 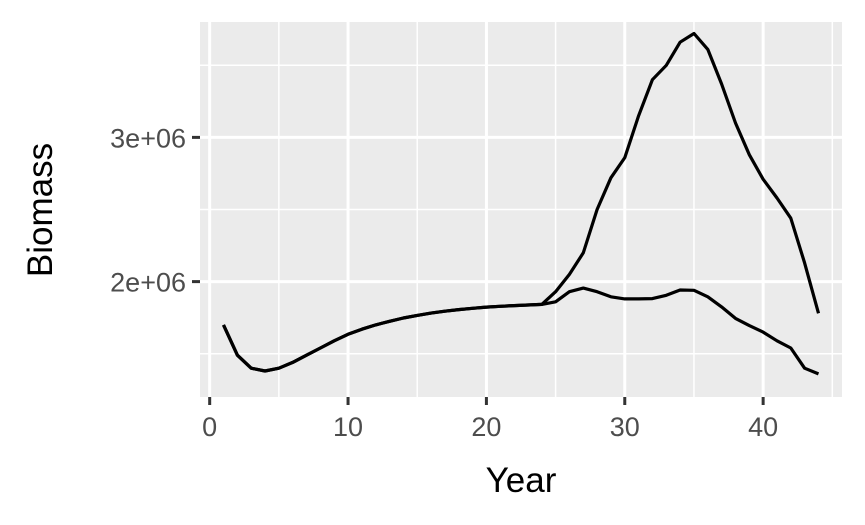 What do you see at coordinates (40, 210) in the screenshot?
I see `y-axis-title: Biomass` at bounding box center [40, 210].